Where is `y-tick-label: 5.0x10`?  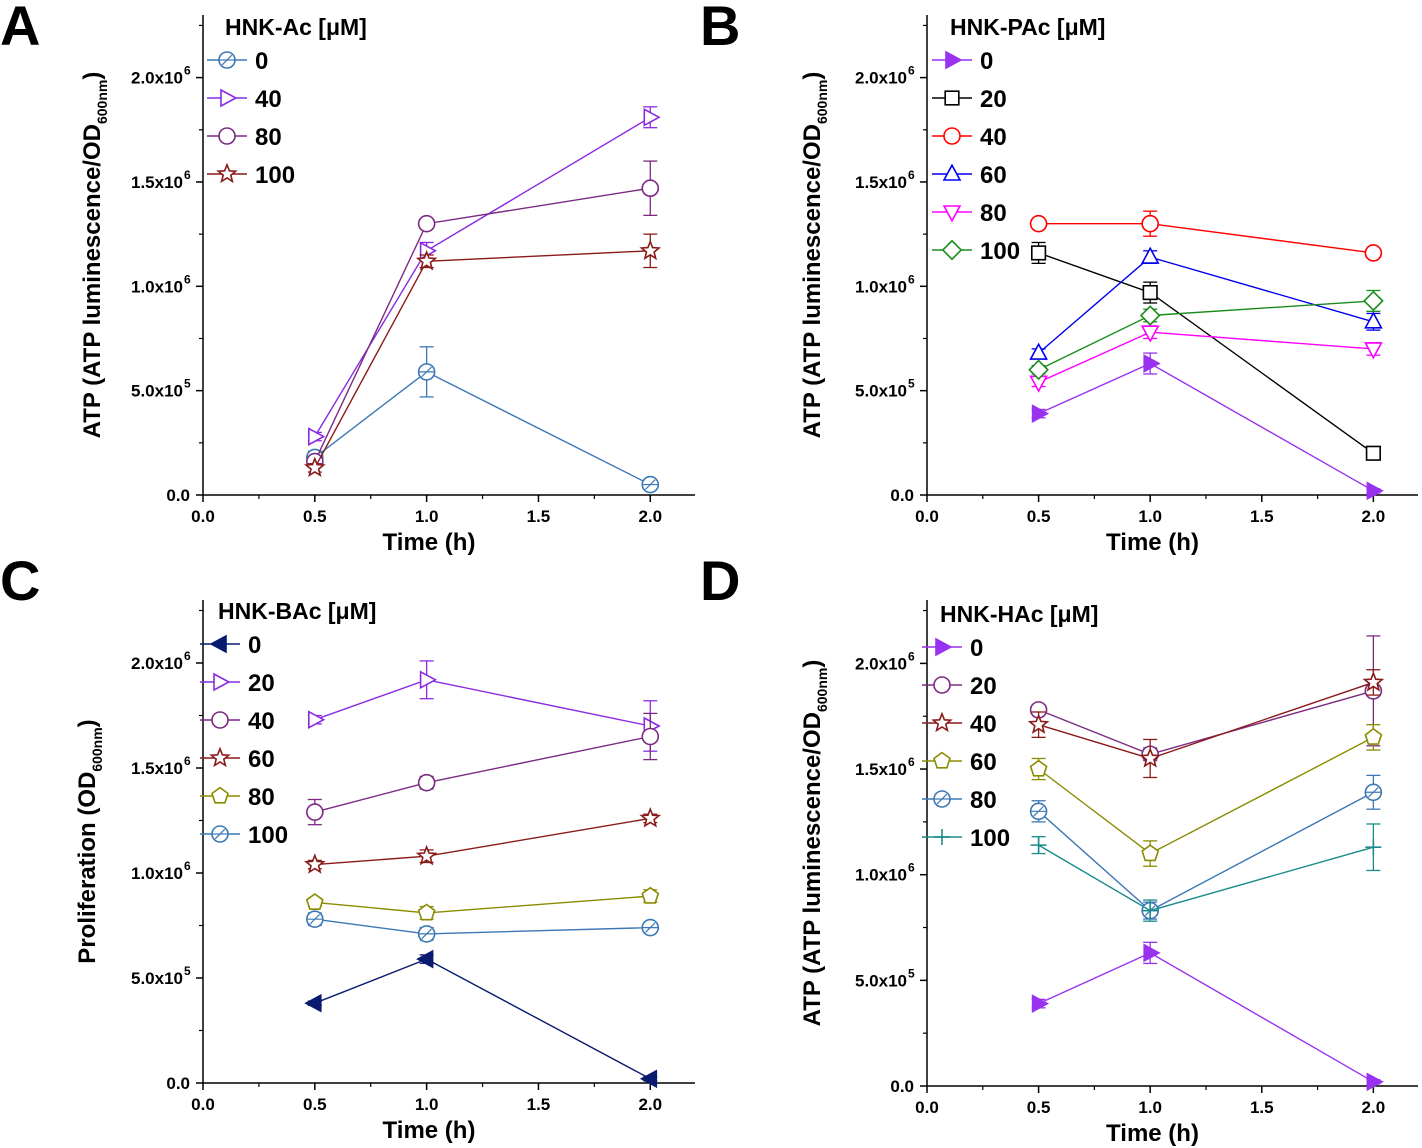 y-tick-label: 5.0x10 is located at coordinates (157, 391).